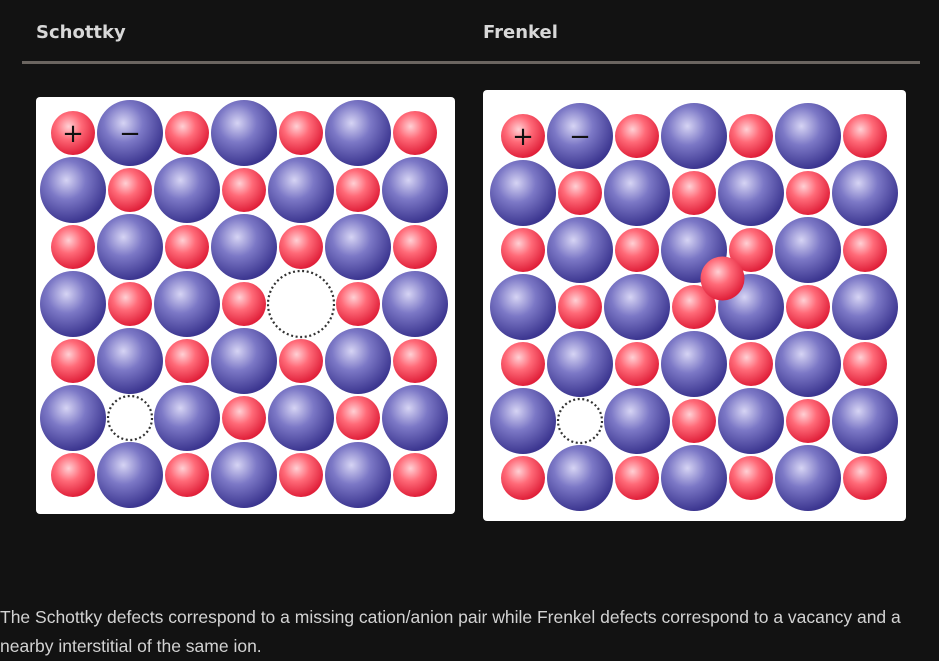 The width and height of the screenshot is (939, 661). I want to click on interstitial-cation, so click(722, 278).